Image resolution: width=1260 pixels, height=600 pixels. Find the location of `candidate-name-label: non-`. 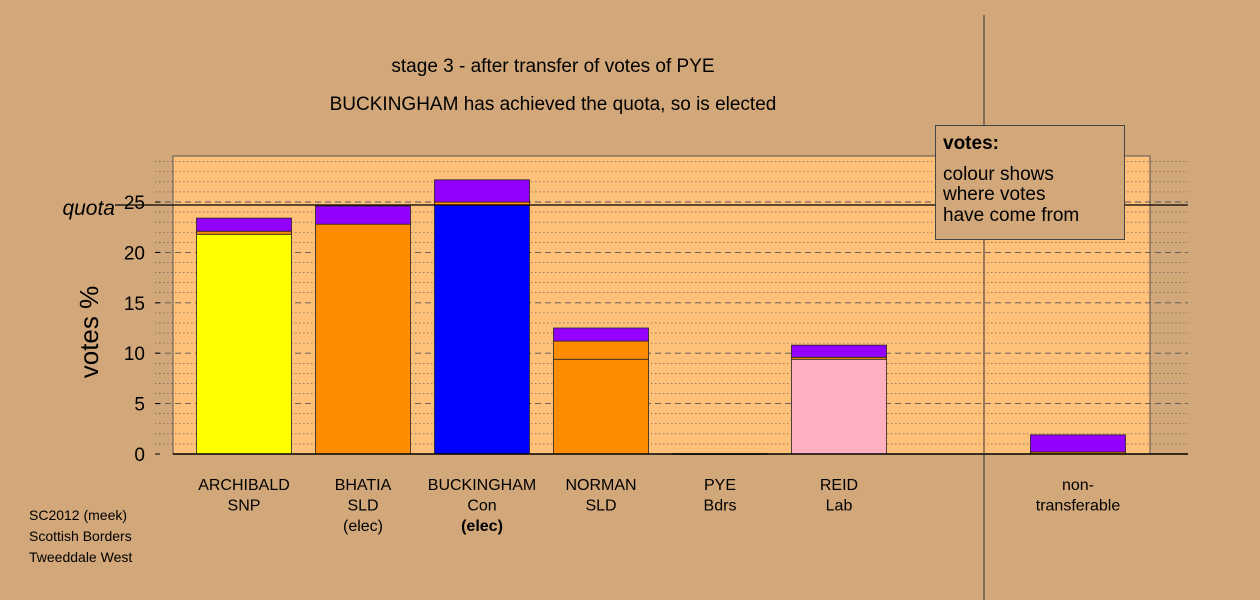

candidate-name-label: non- is located at coordinates (1078, 485).